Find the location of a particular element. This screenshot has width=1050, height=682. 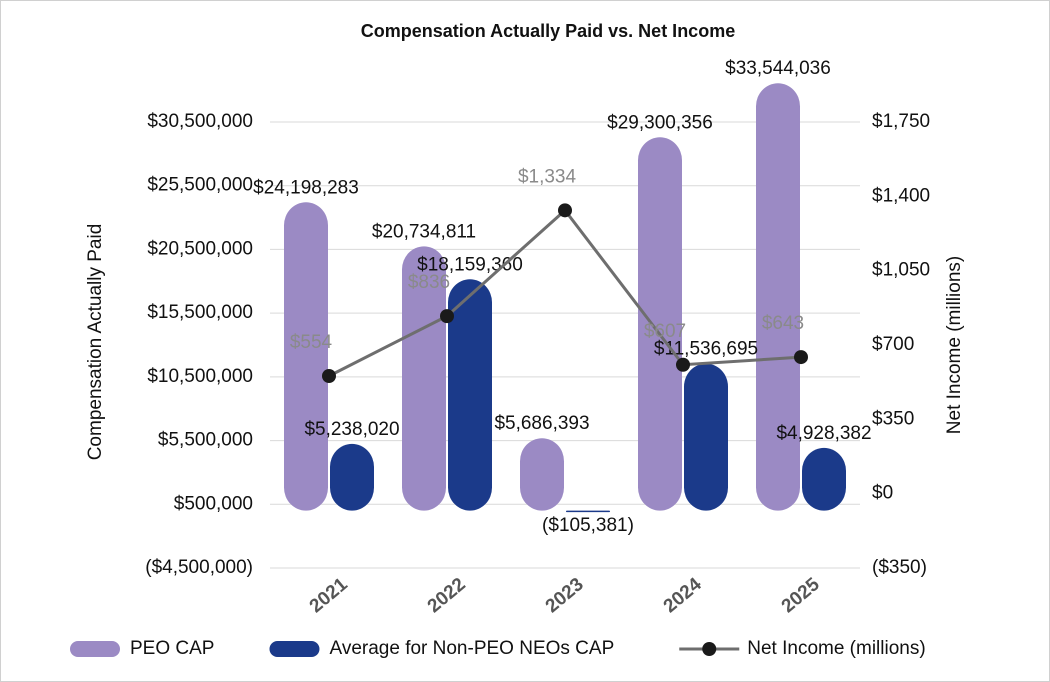

line-value-label: $1,334 is located at coordinates (547, 176).